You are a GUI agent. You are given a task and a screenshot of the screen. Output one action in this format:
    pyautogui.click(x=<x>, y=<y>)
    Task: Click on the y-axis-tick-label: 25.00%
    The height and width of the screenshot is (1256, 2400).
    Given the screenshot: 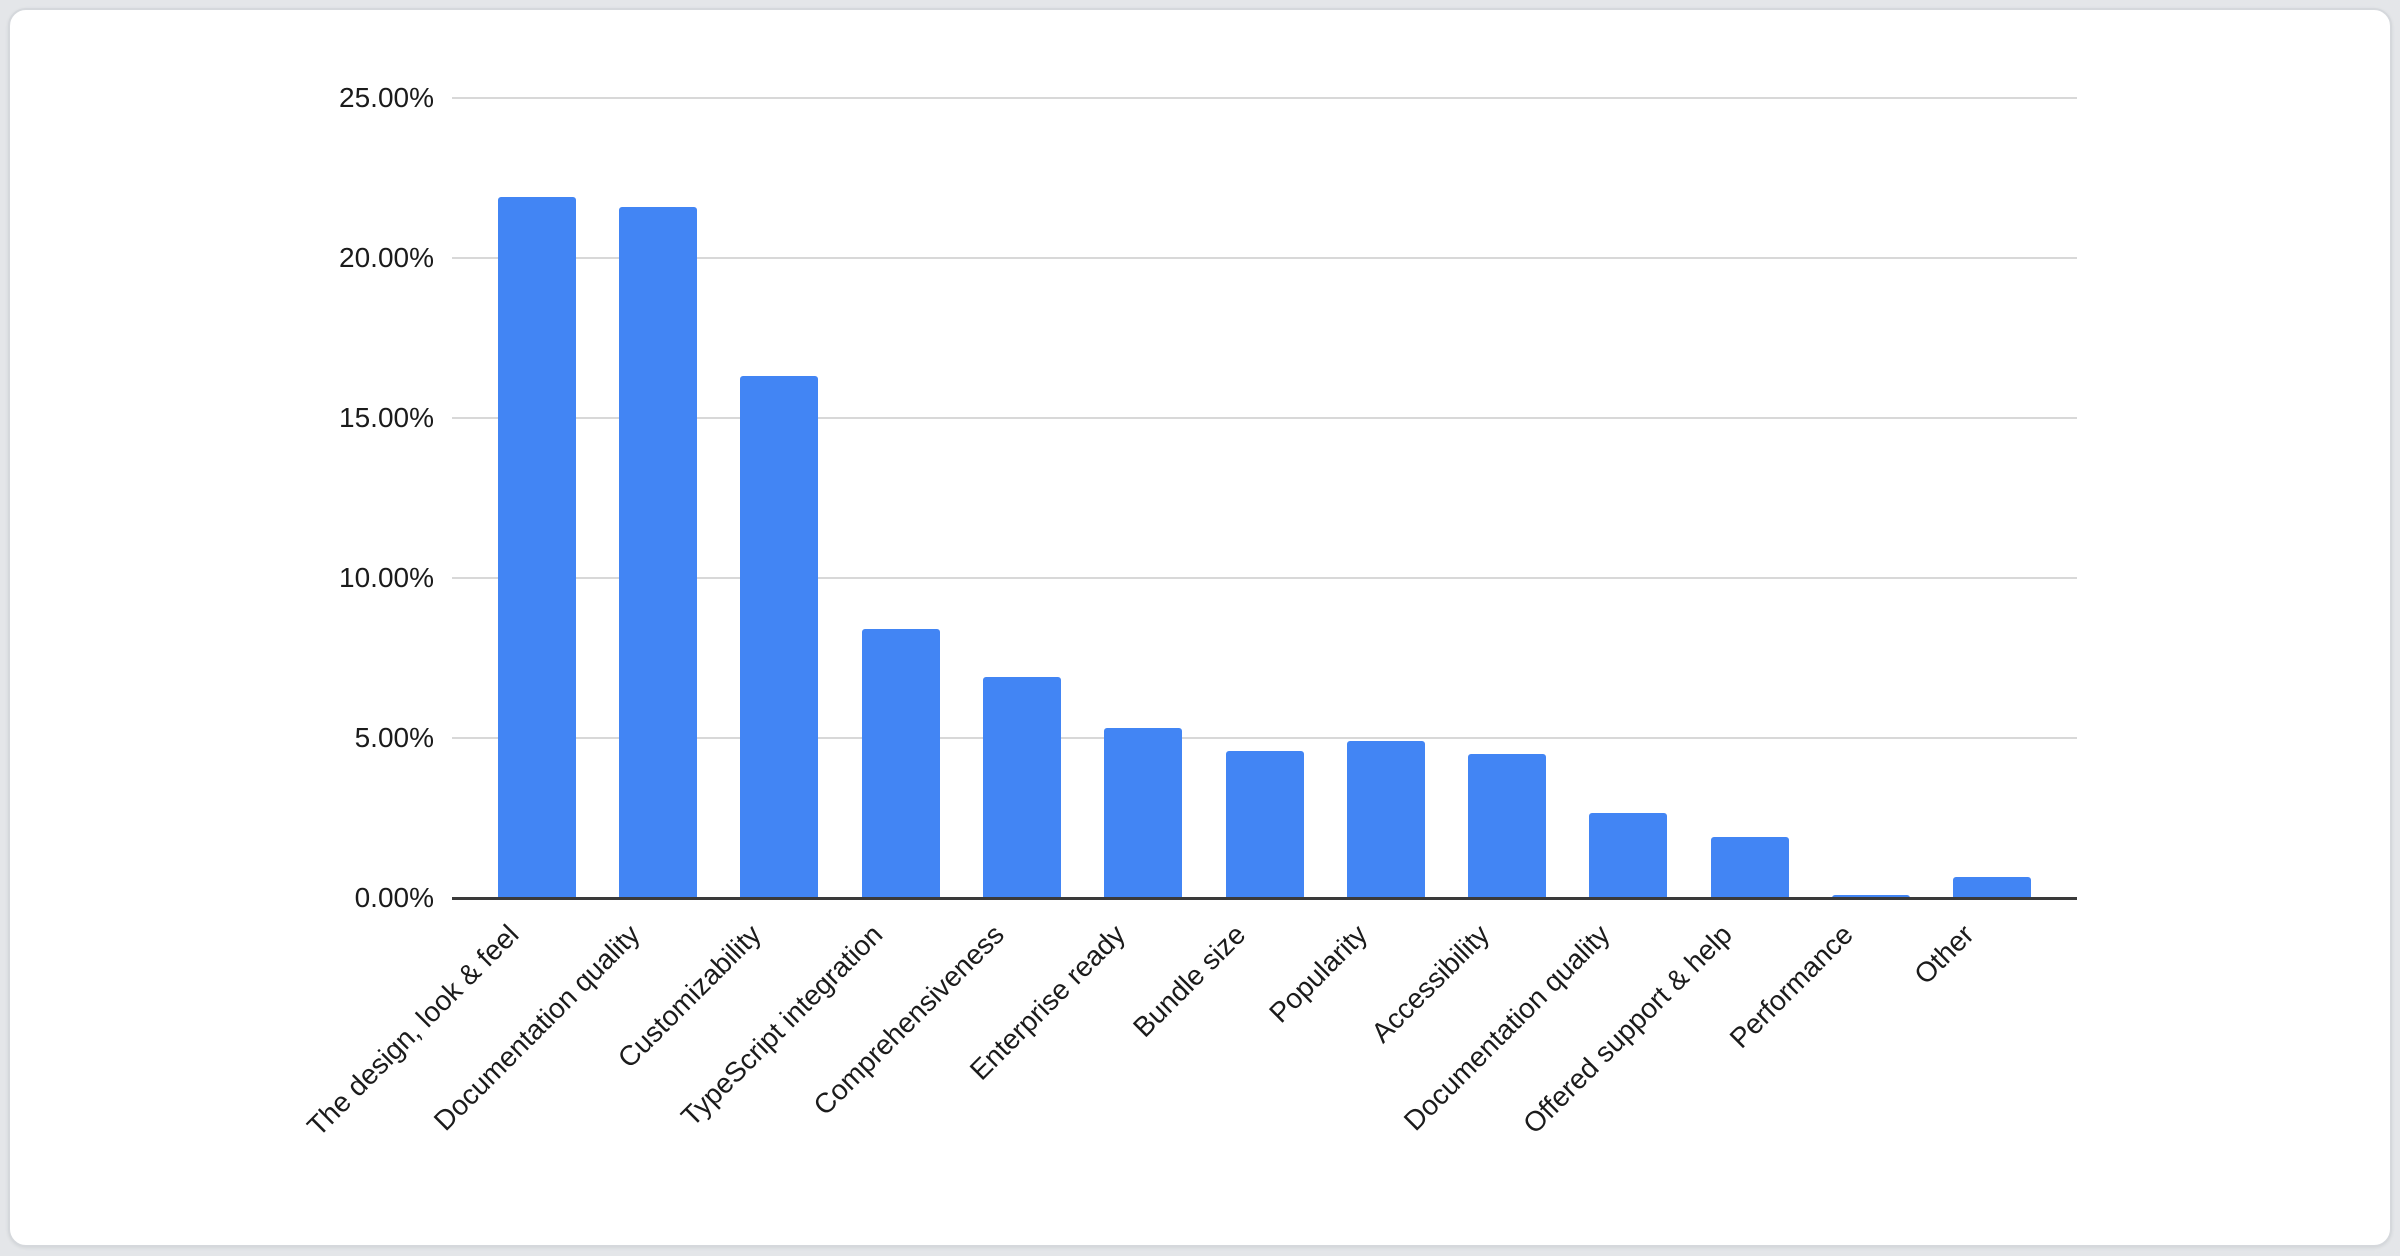 What is the action you would take?
    pyautogui.click(x=386, y=97)
    